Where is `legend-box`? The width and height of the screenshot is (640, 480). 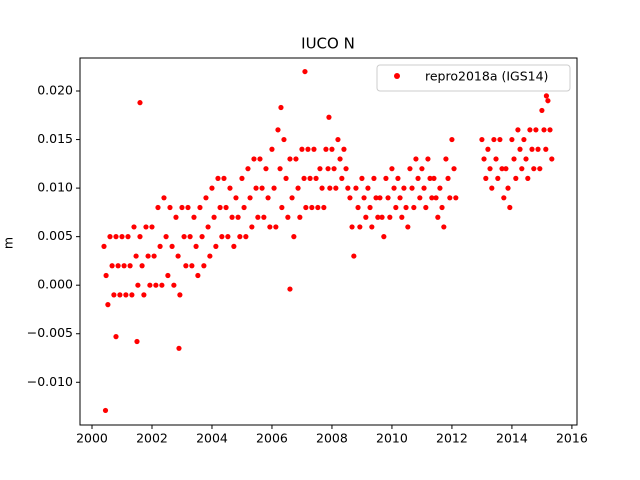
legend-box is located at coordinates (473, 78).